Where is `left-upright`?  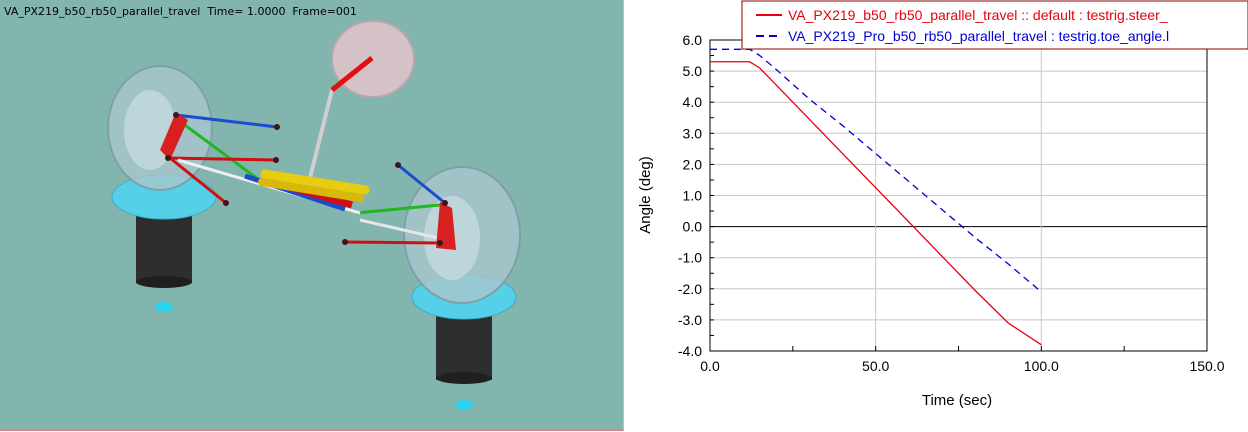 left-upright is located at coordinates (174, 136).